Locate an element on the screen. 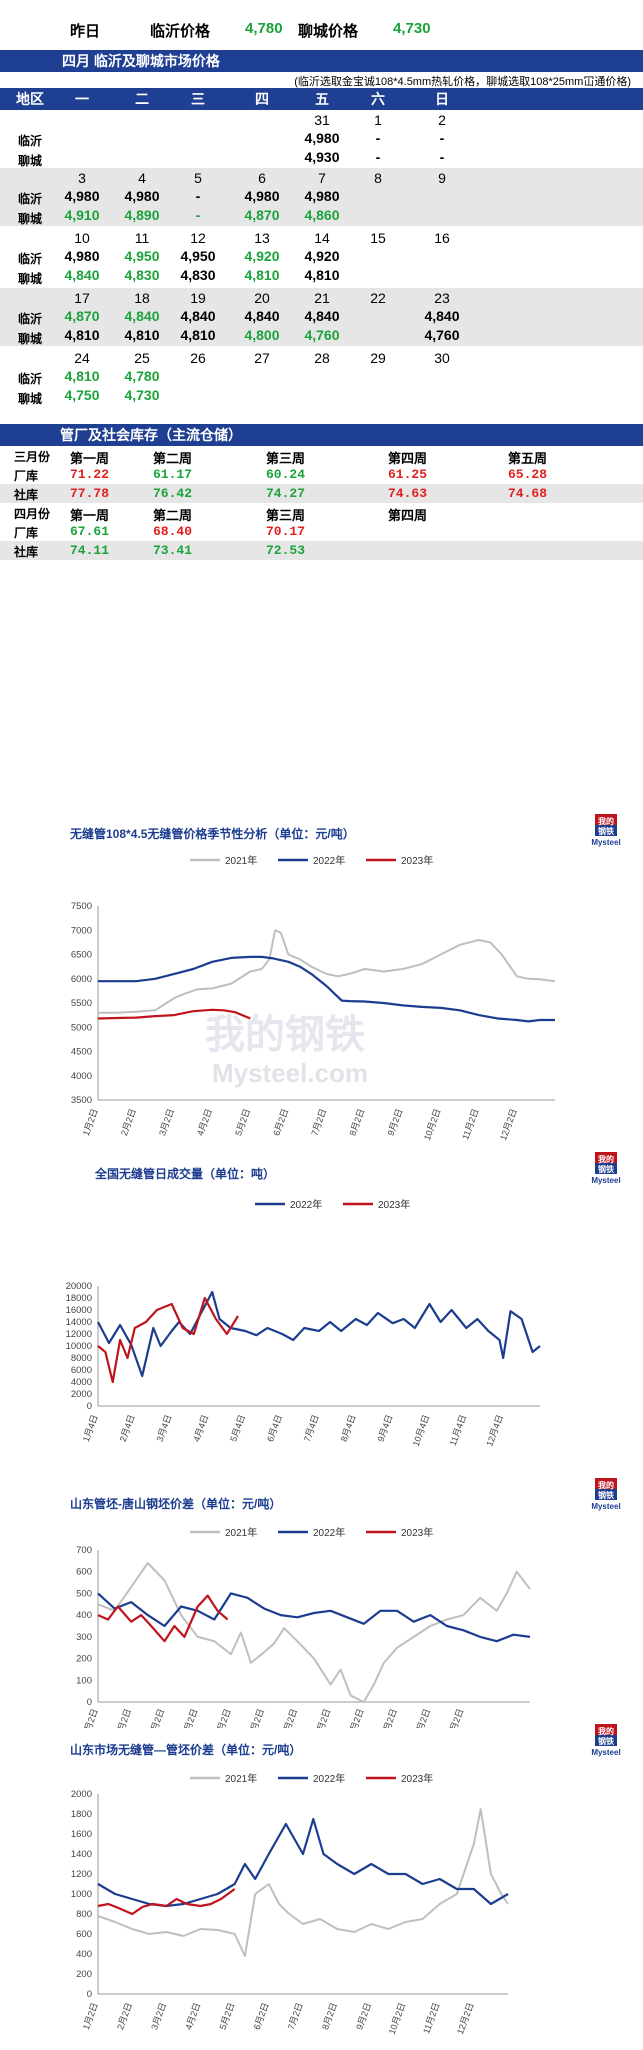 The width and height of the screenshot is (643, 2050). calendar-date: 14 is located at coordinates (322, 238).